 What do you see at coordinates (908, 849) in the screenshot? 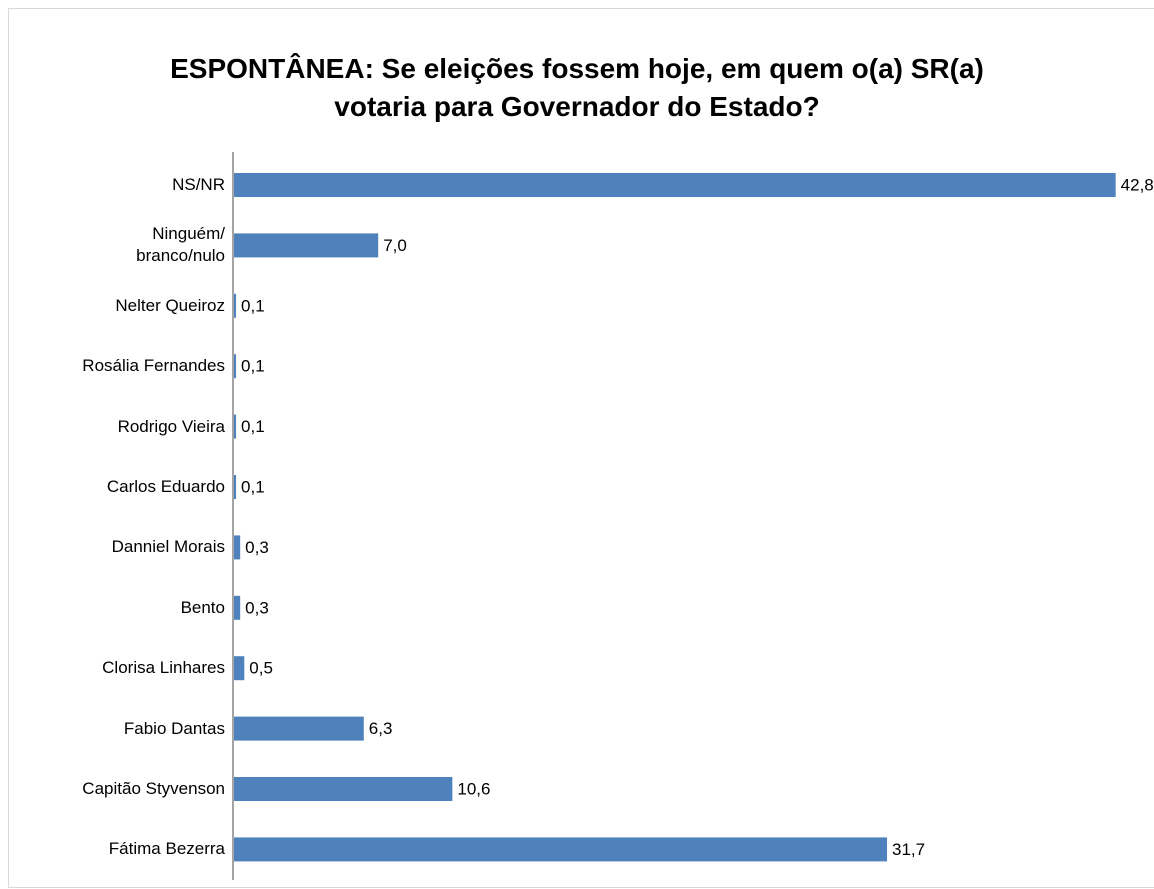
I see `value-label: 31,7` at bounding box center [908, 849].